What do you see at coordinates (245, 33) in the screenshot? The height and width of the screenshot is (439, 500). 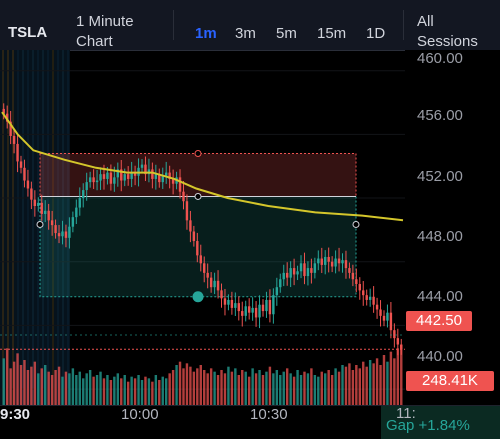 I see `timeframe-3m: 3m` at bounding box center [245, 33].